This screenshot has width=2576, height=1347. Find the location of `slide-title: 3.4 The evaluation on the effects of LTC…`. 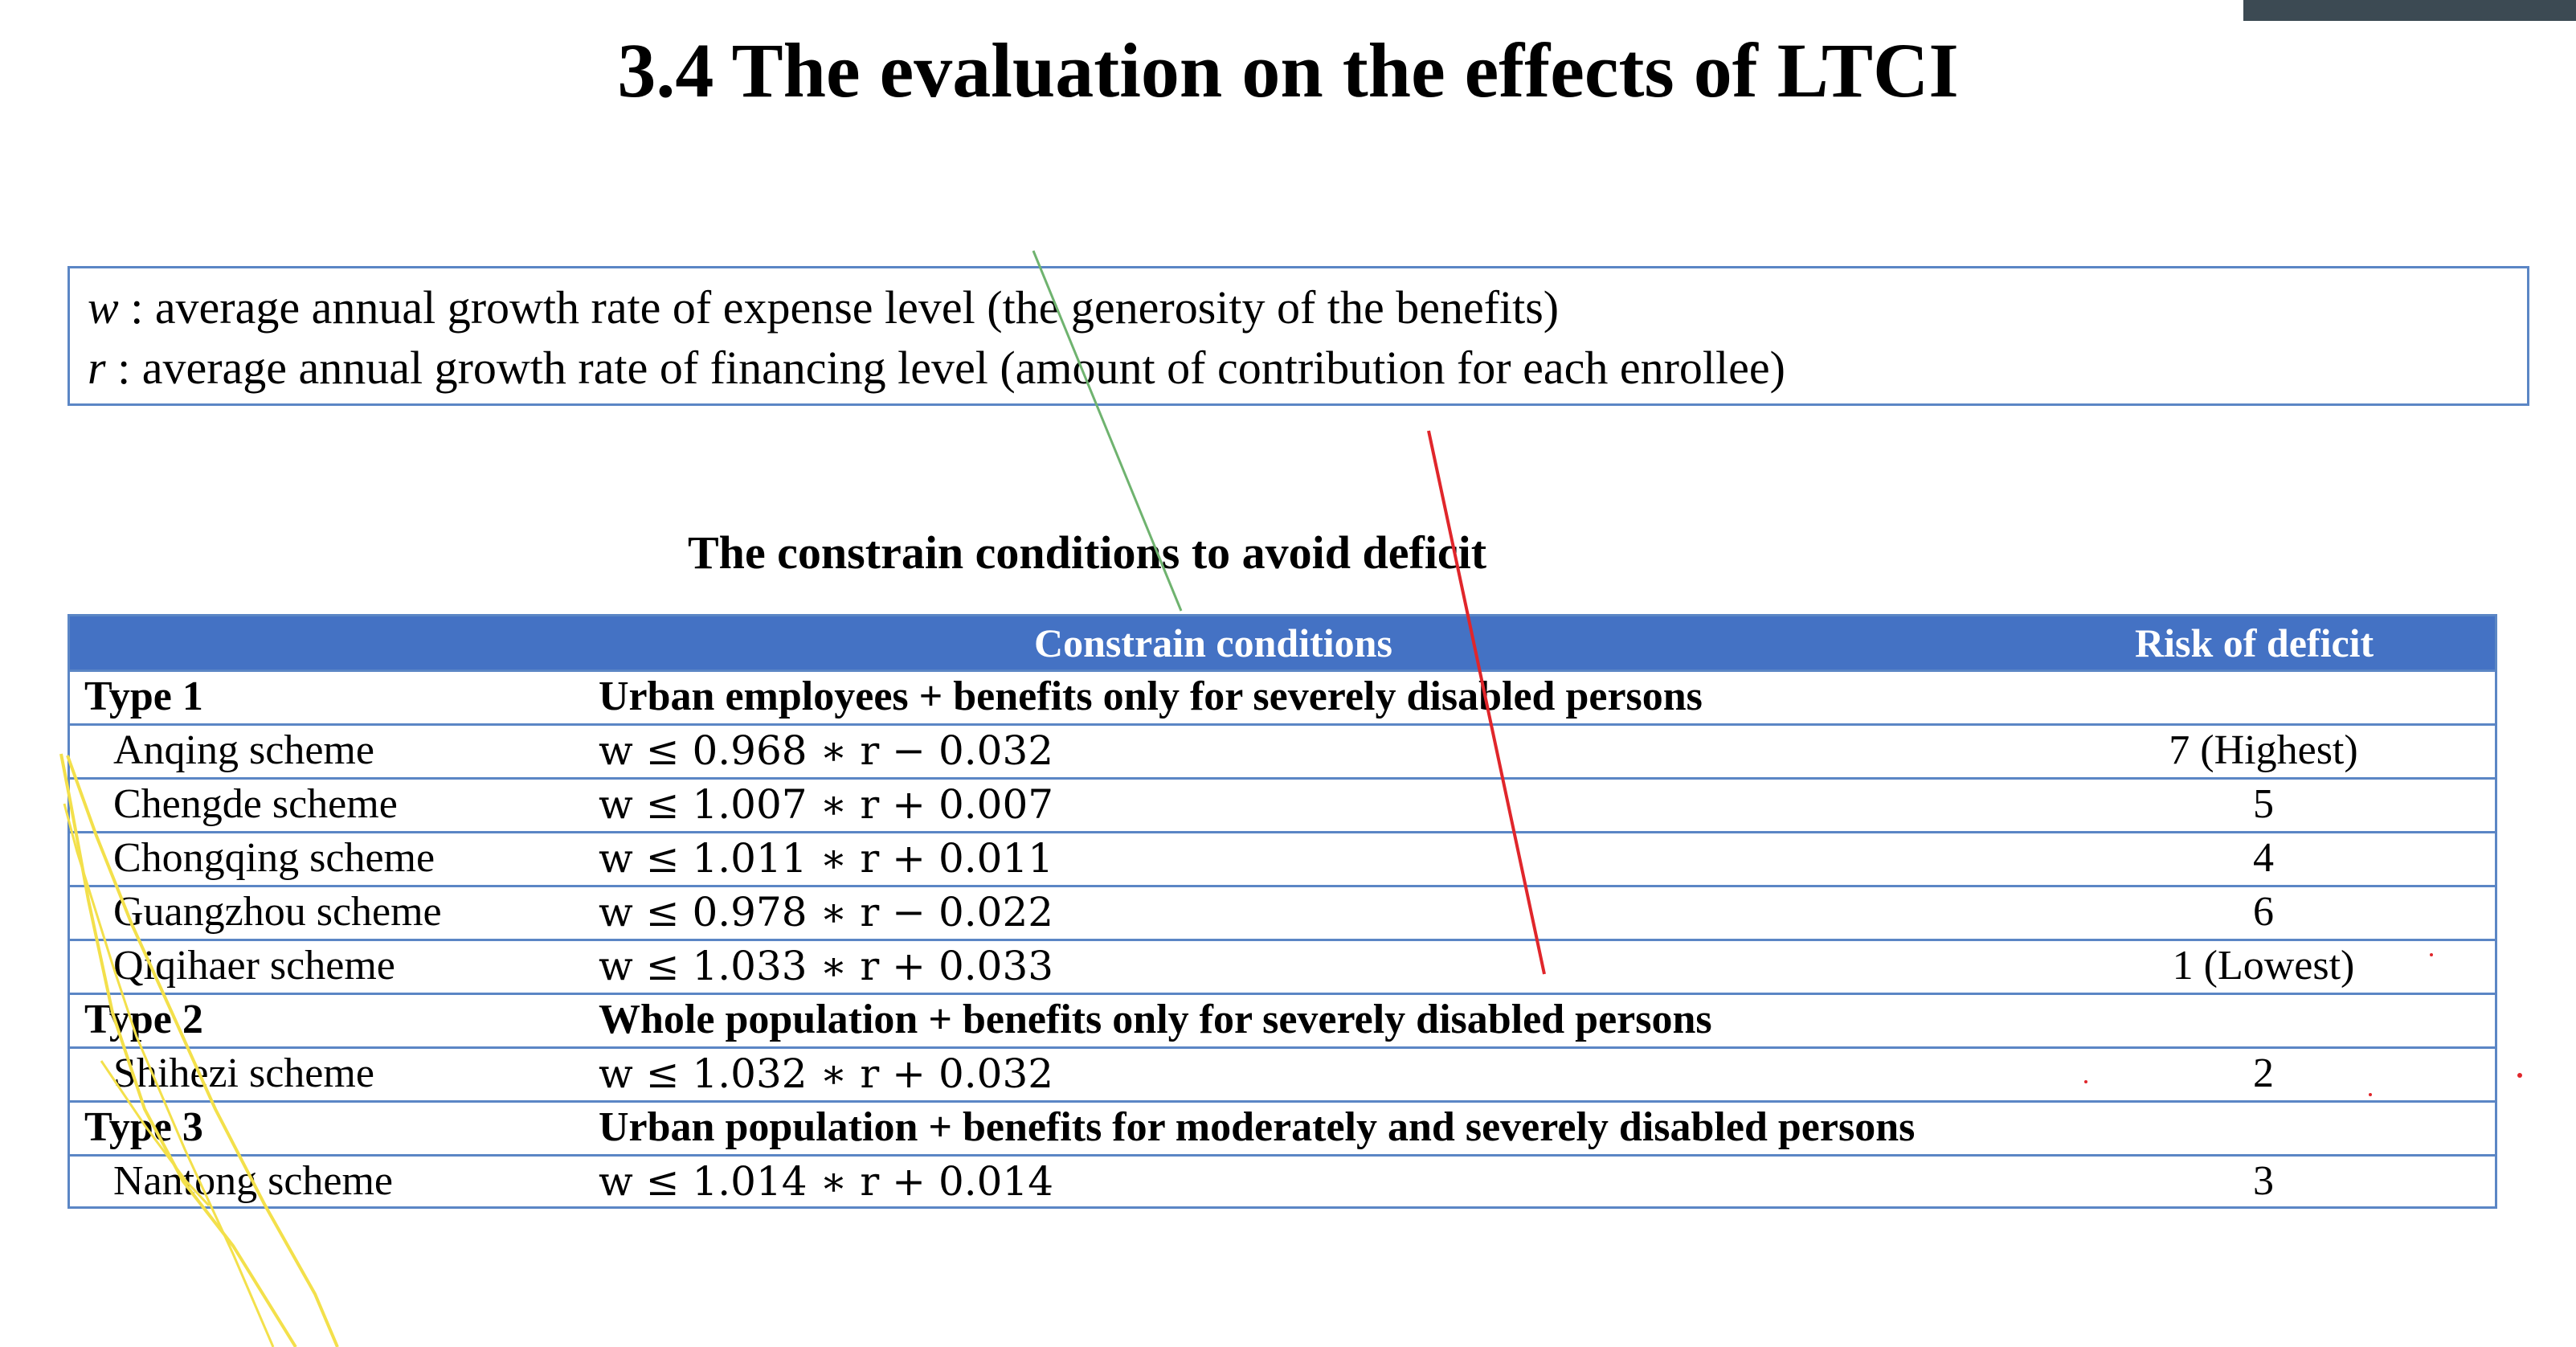

slide-title: 3.4 The evaluation on the effects of LTC… is located at coordinates (1288, 70).